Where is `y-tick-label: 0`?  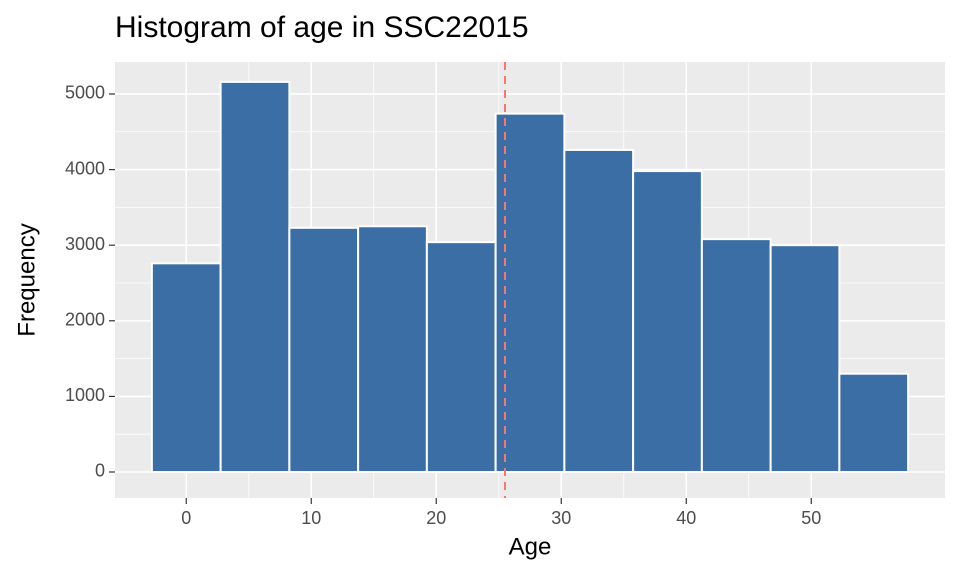
y-tick-label: 0 is located at coordinates (100, 471).